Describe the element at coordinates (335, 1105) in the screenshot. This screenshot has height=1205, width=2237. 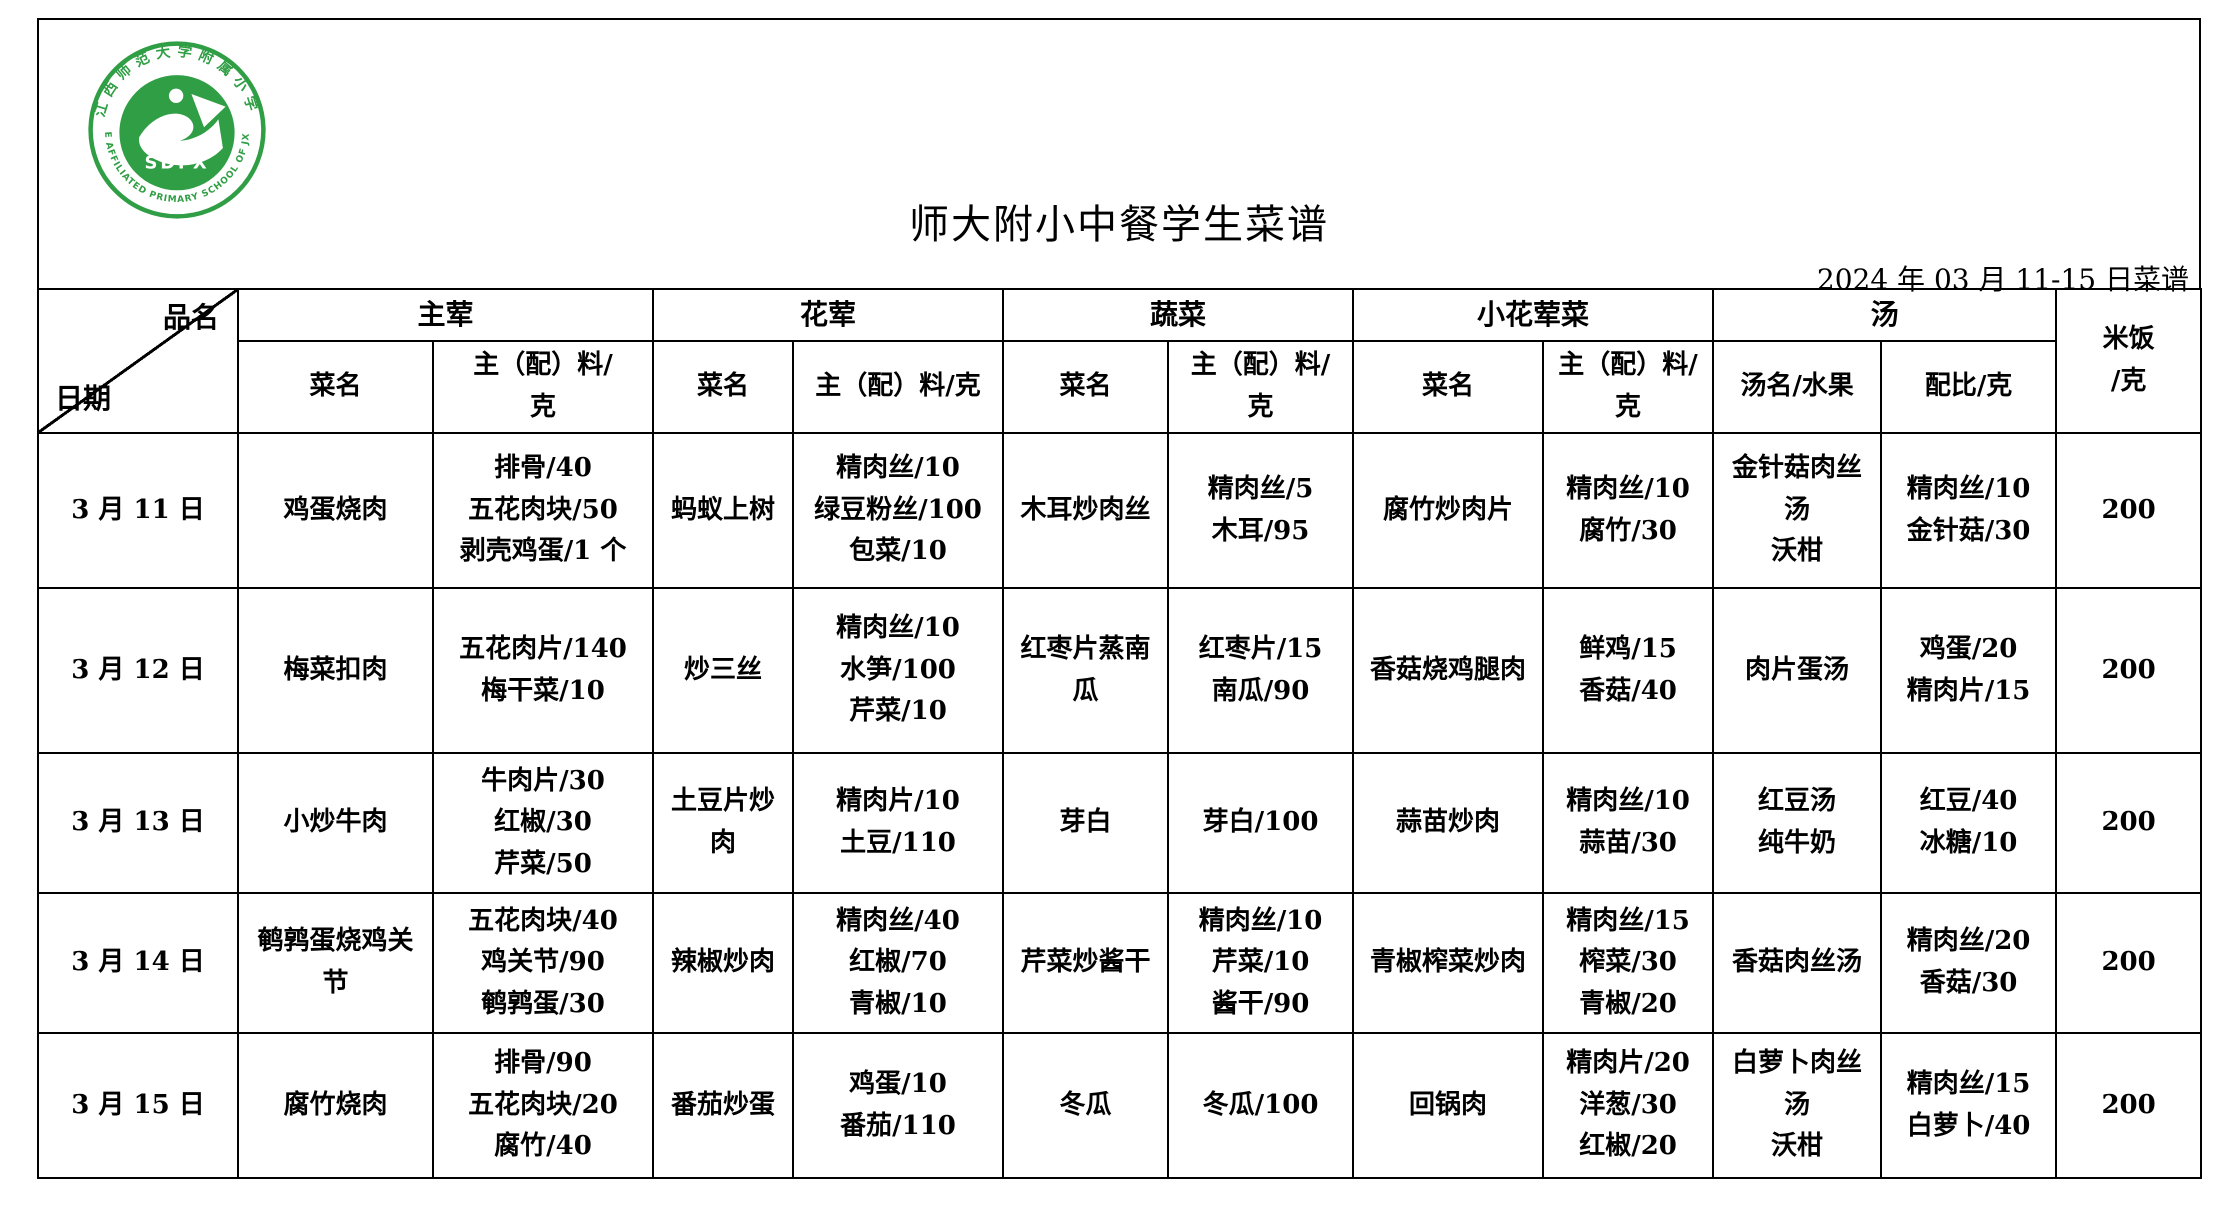
I see `main-meat-name: 腐竹烧肉` at that location.